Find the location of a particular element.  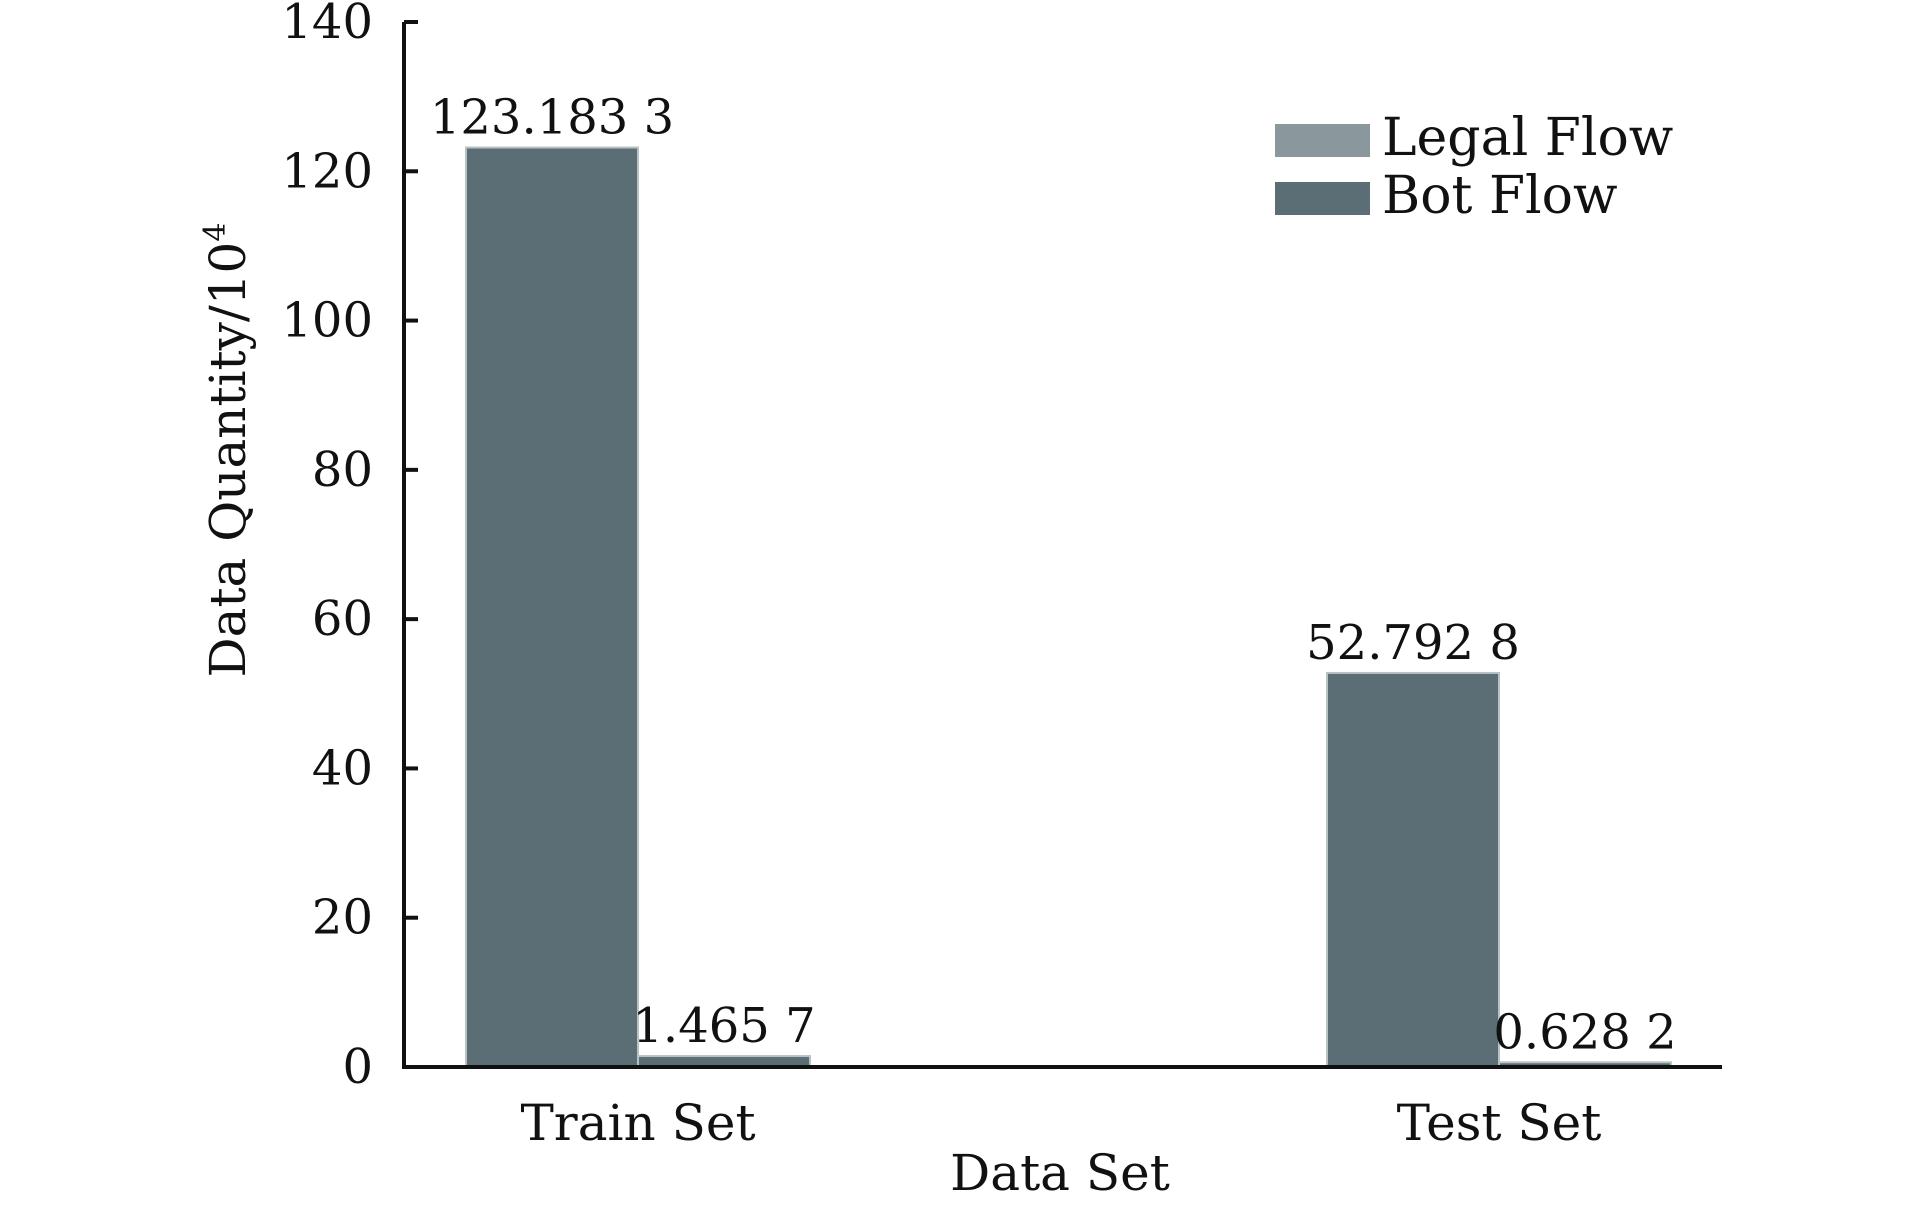

bar-legal-flow-train-set is located at coordinates (552, 607).